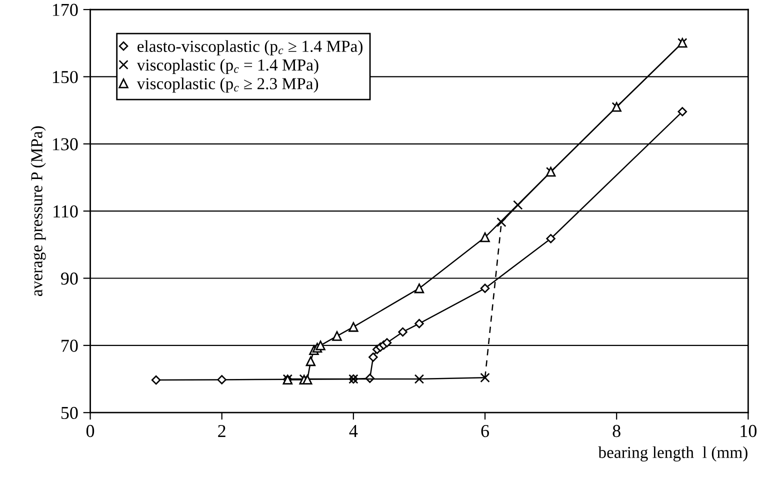  Describe the element at coordinates (353, 431) in the screenshot. I see `x-tick-label: 4` at that location.